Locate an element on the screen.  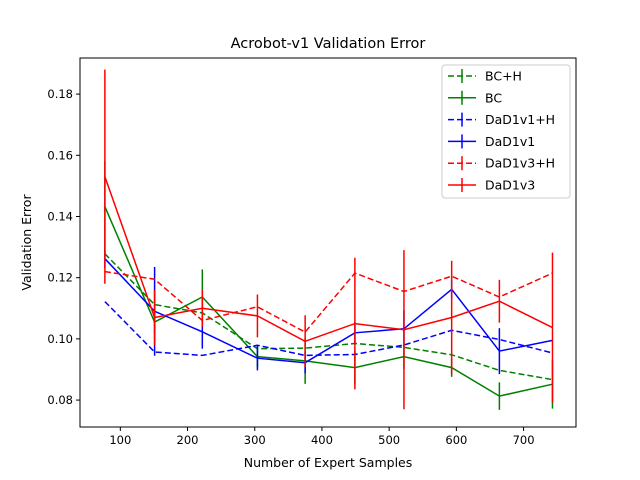
x-tick-label: 100 is located at coordinates (120, 440).